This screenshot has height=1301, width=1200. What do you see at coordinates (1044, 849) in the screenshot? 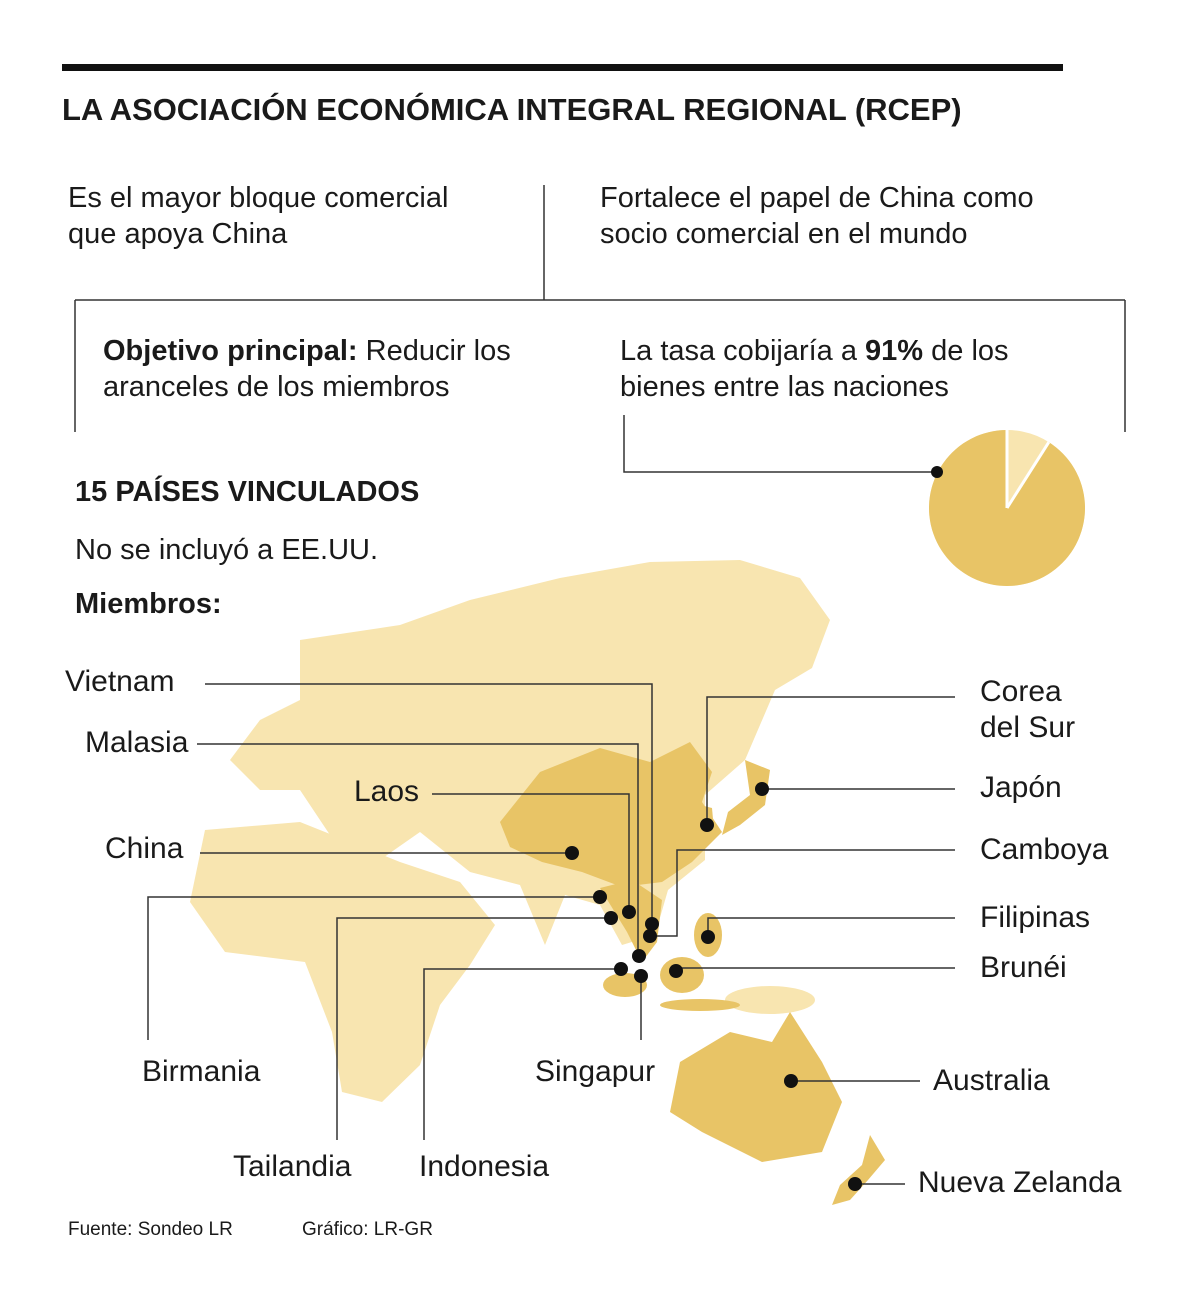
I see `member-label: Camboya` at bounding box center [1044, 849].